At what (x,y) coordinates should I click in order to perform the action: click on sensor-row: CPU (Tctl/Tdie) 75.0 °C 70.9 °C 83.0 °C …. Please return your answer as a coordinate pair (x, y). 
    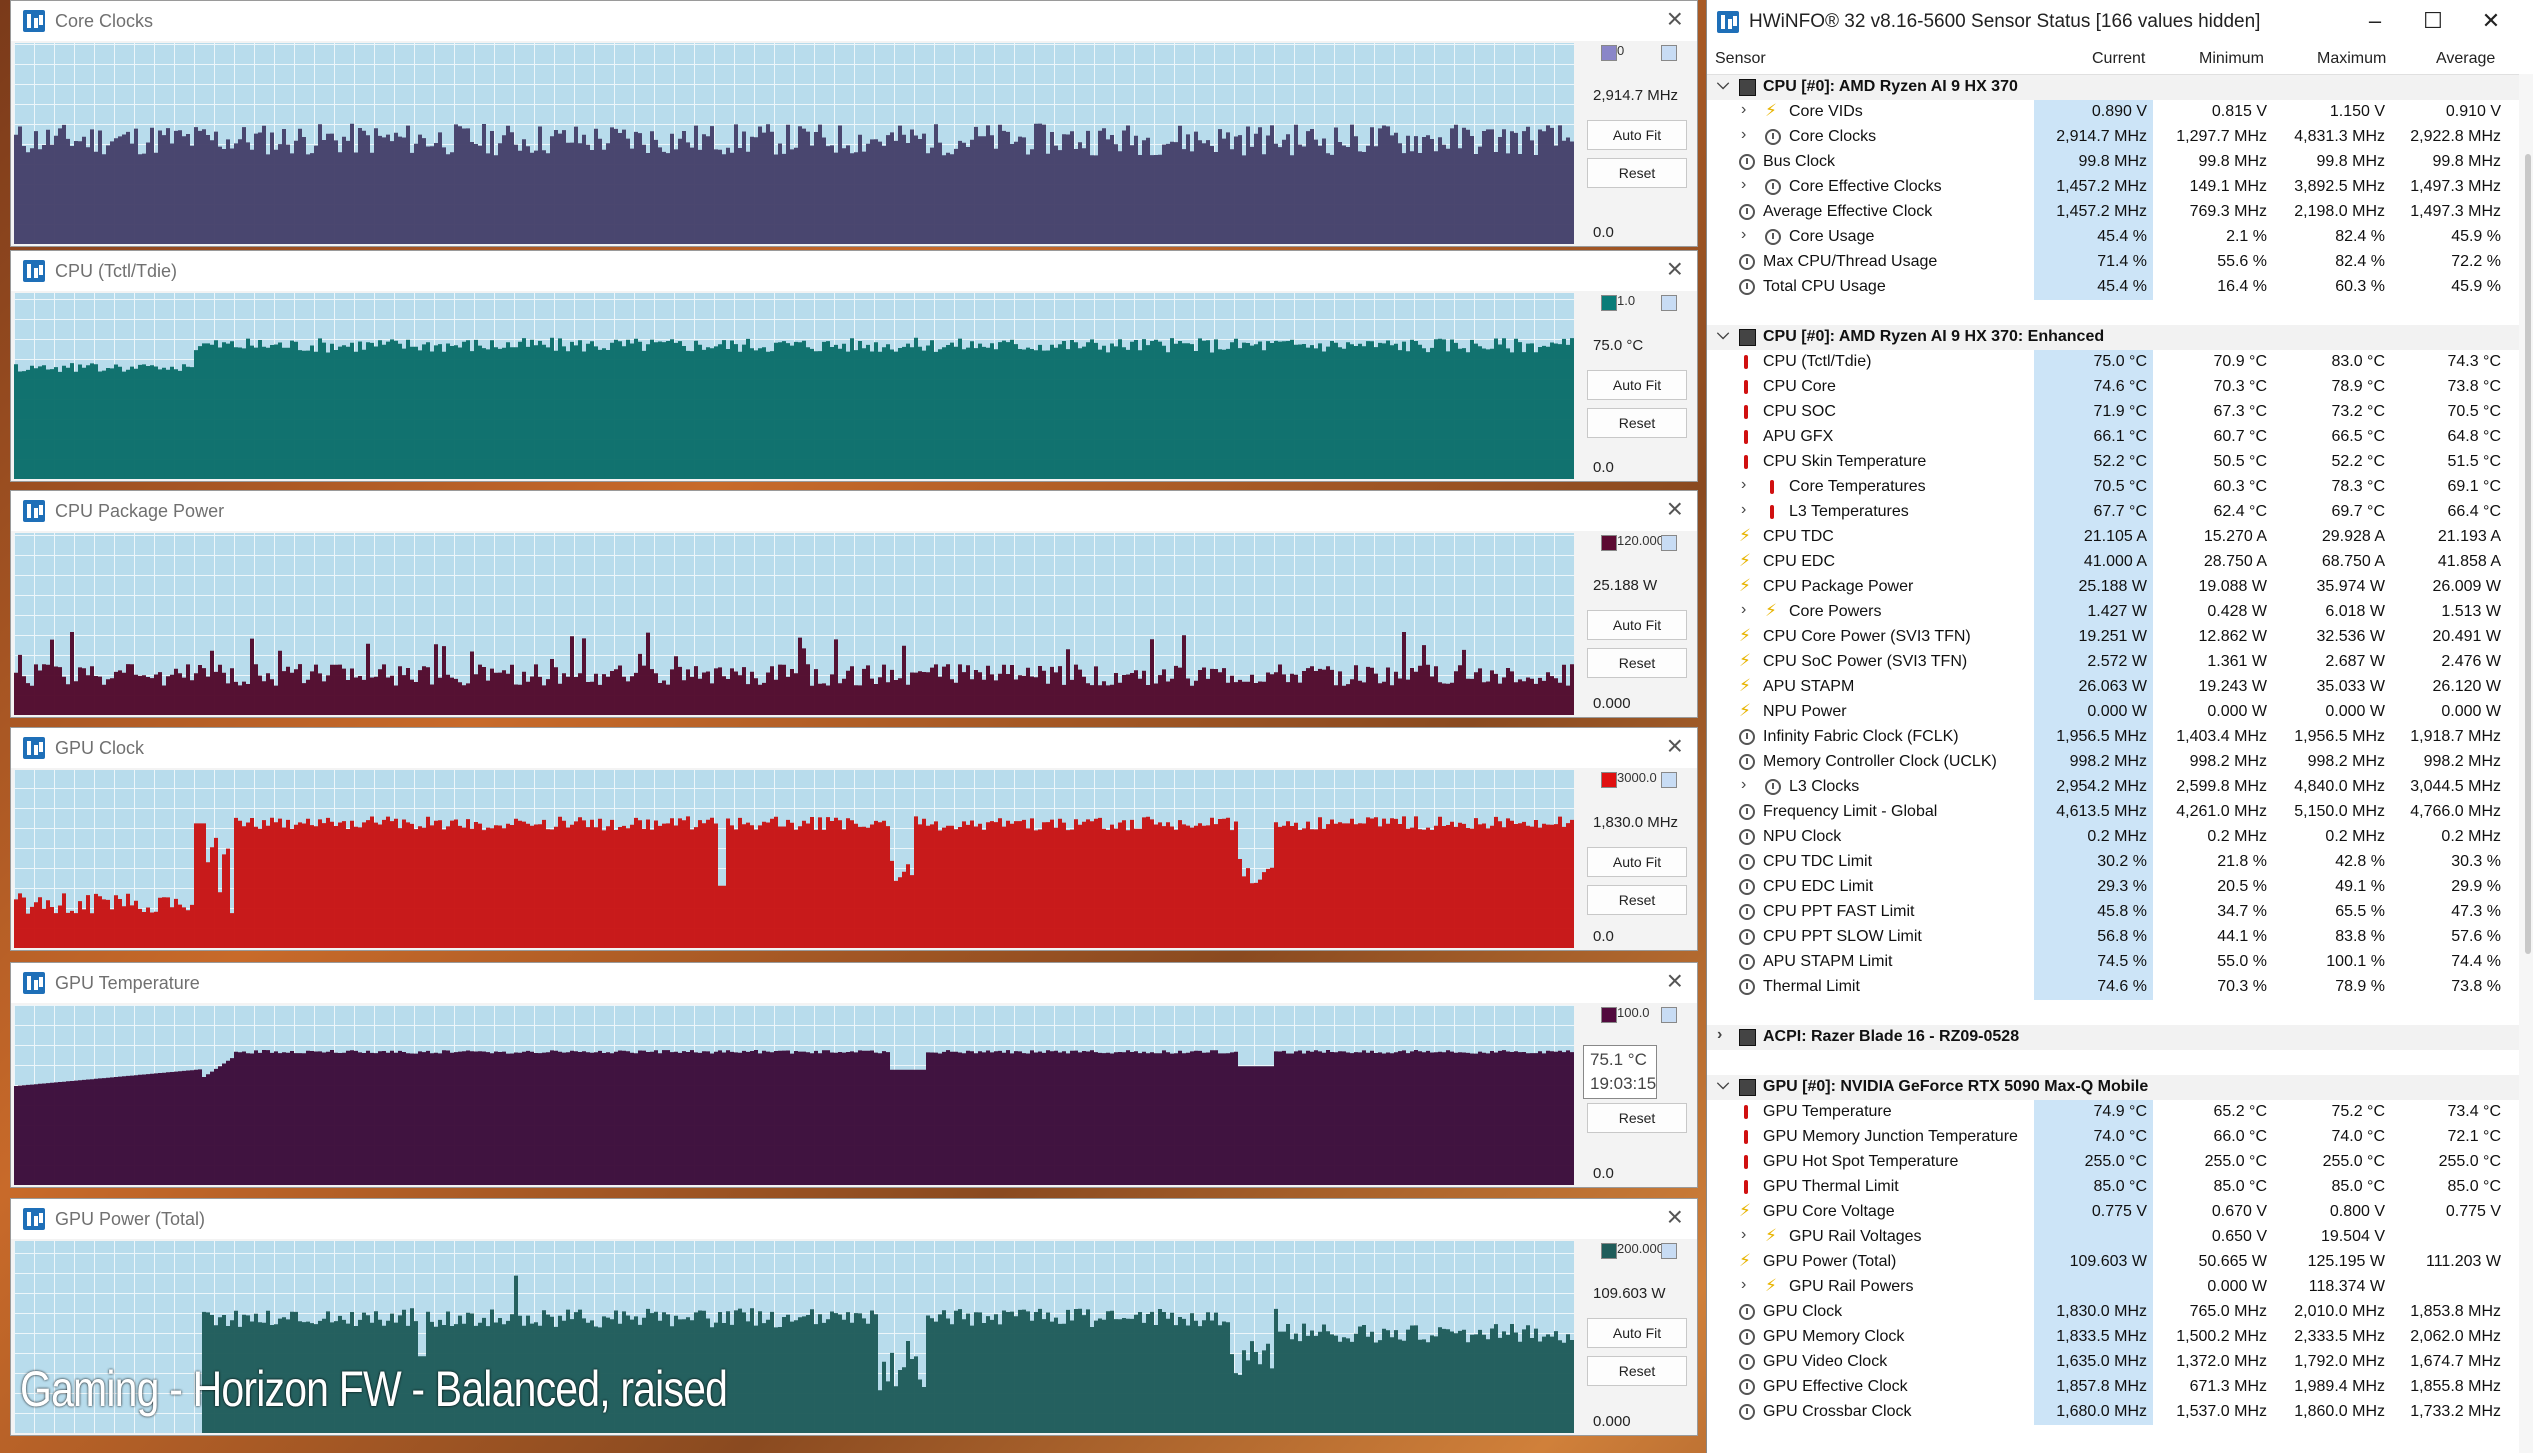
    Looking at the image, I should click on (2120, 362).